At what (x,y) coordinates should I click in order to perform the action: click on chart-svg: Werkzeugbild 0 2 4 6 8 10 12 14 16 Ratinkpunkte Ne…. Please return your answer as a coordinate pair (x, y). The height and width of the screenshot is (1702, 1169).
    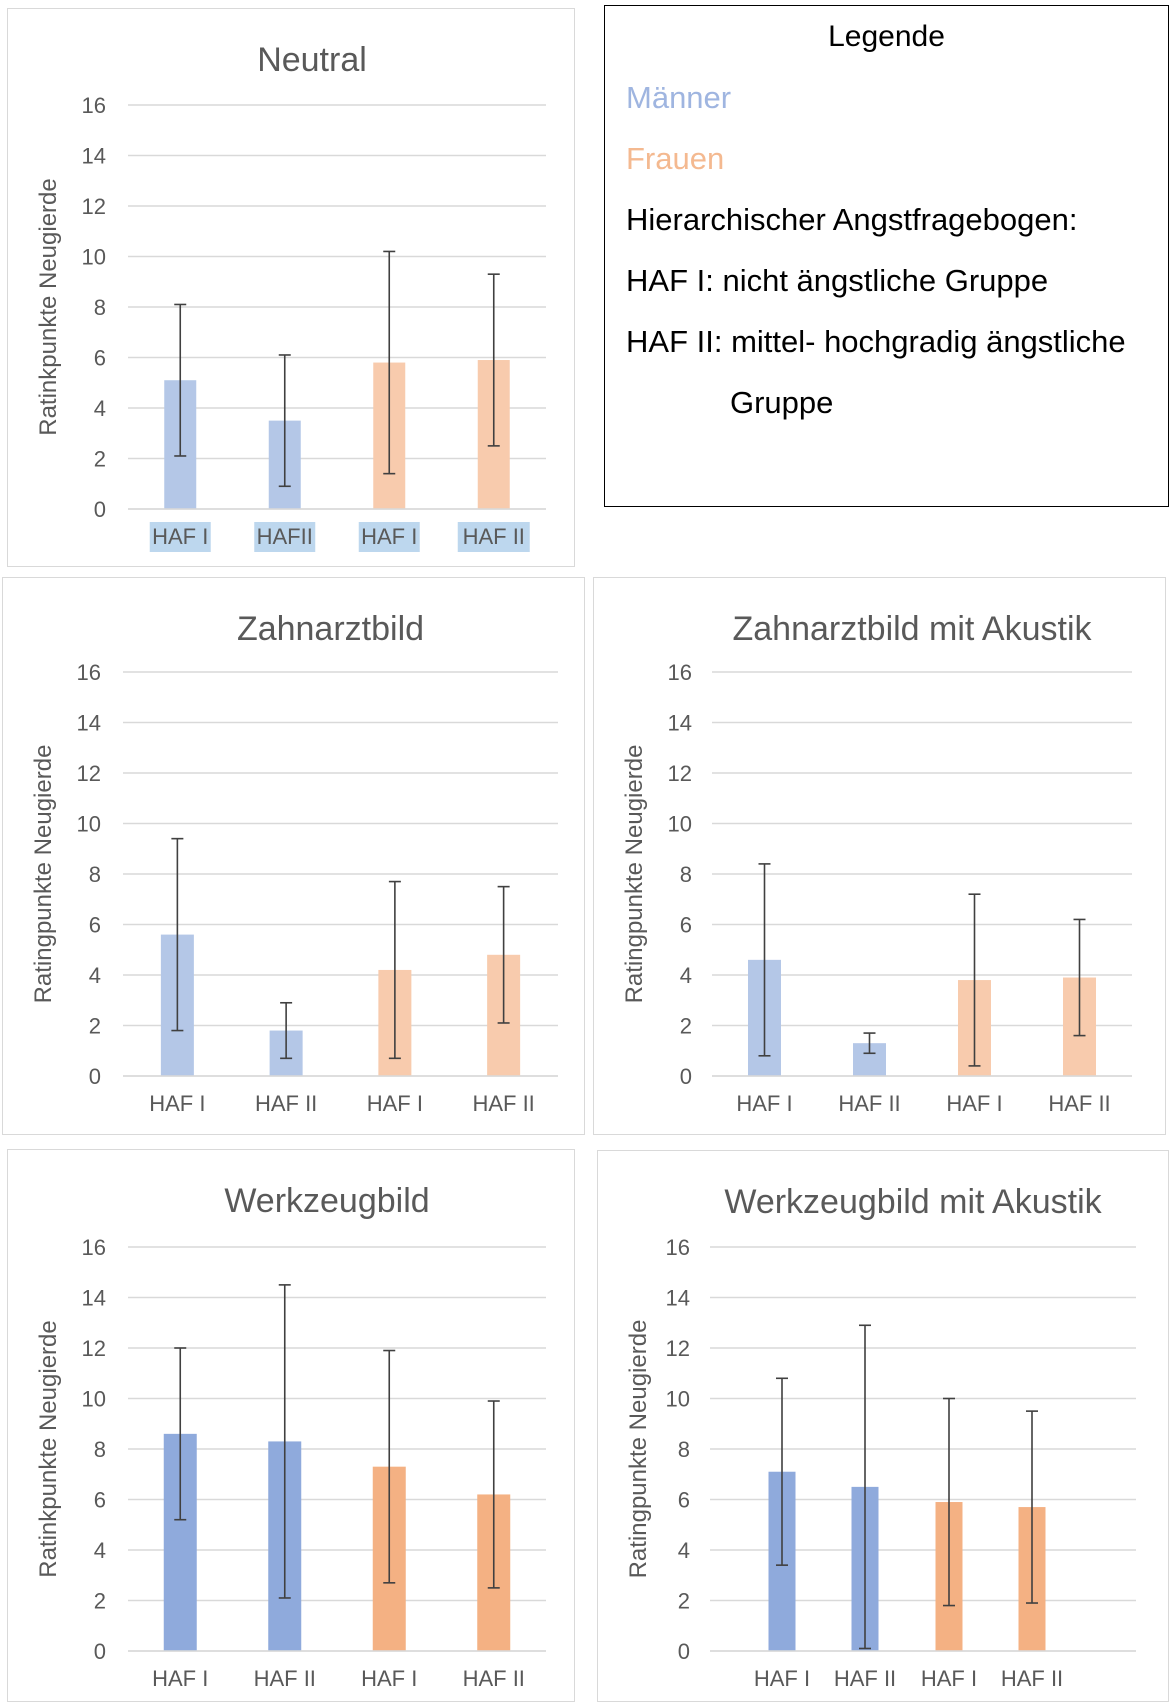
    Looking at the image, I should click on (290, 1436).